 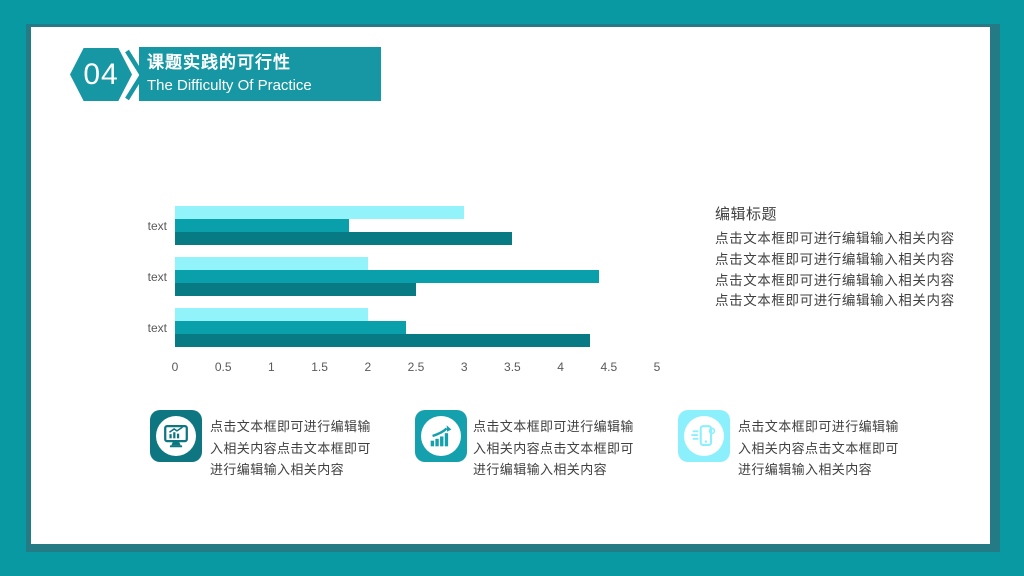 I want to click on section-number: 04, so click(x=101, y=74).